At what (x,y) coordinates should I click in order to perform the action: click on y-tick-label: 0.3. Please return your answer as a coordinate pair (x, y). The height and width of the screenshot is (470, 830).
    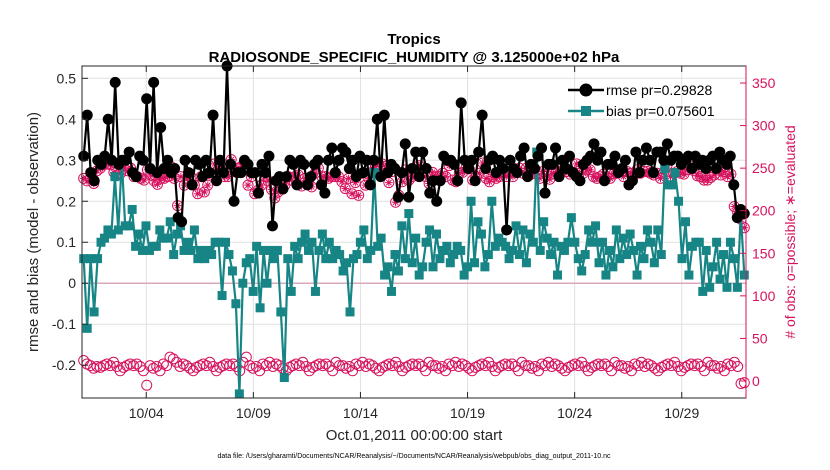
    Looking at the image, I should click on (67, 160).